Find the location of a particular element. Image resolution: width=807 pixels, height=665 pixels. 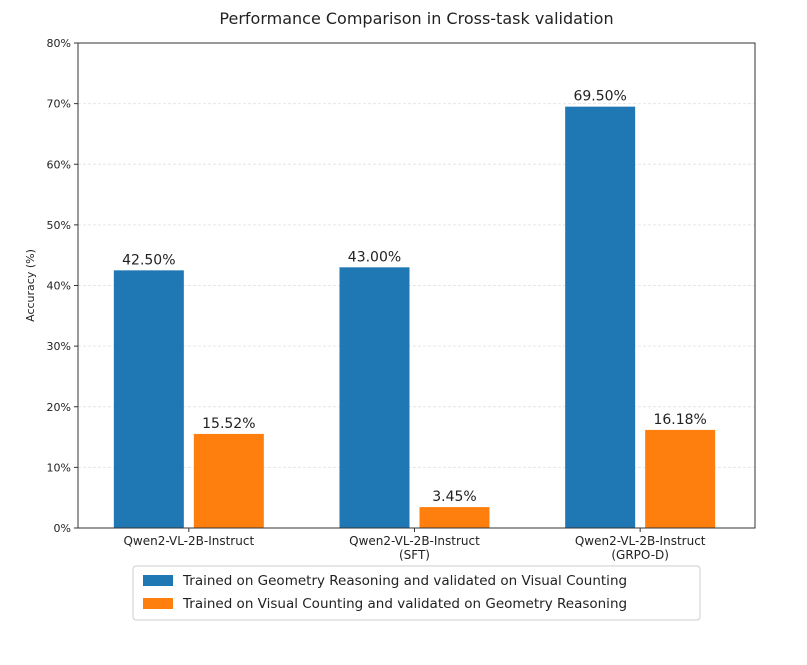

y-tick-label: 30% is located at coordinates (59, 346).